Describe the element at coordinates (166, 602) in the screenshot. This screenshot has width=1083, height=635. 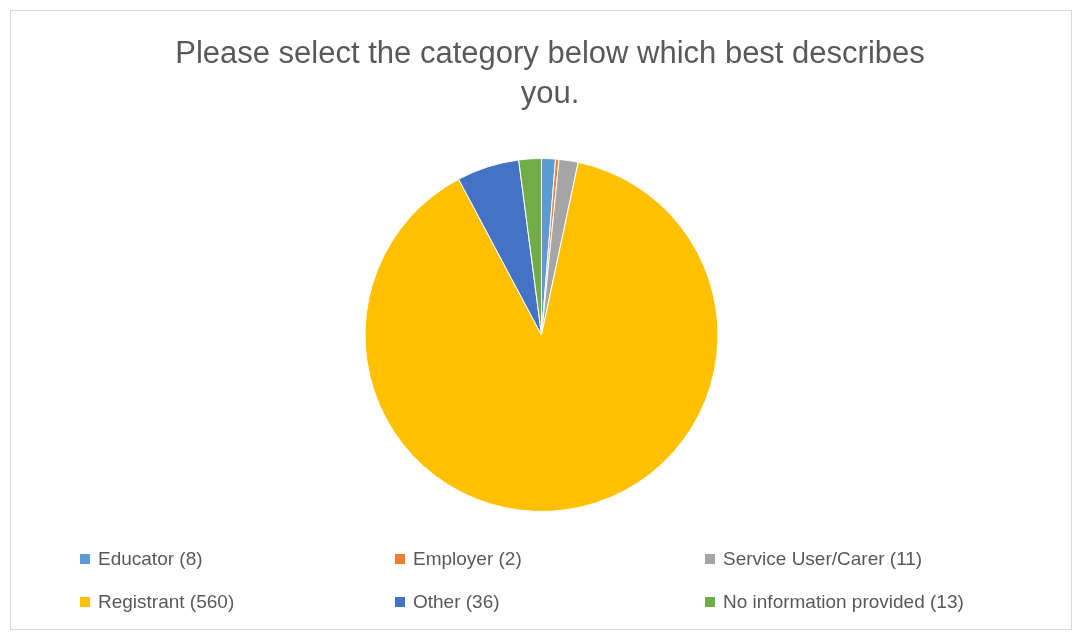
I see `legend-label: Registrant (560)` at that location.